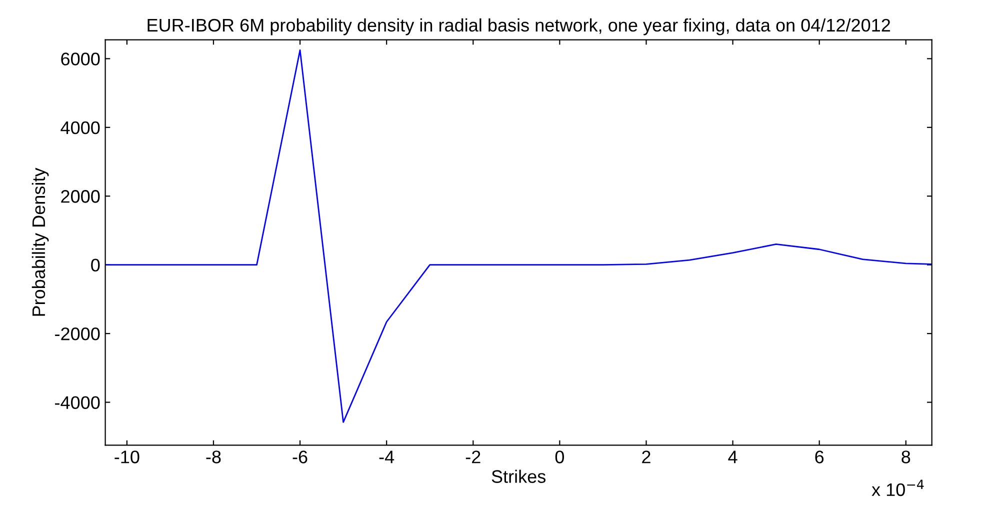  I want to click on x-axis-title: Strikes, so click(519, 476).